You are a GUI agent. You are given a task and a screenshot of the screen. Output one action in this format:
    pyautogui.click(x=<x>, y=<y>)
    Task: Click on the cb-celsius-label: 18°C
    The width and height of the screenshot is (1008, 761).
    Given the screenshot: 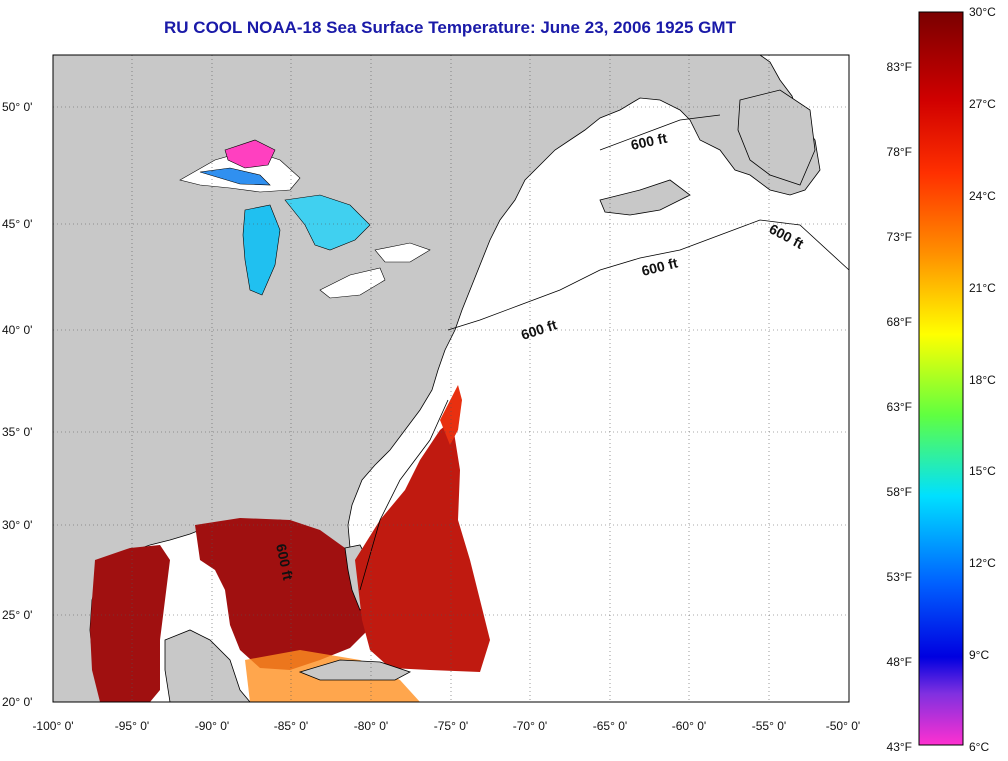 What is the action you would take?
    pyautogui.click(x=982, y=380)
    